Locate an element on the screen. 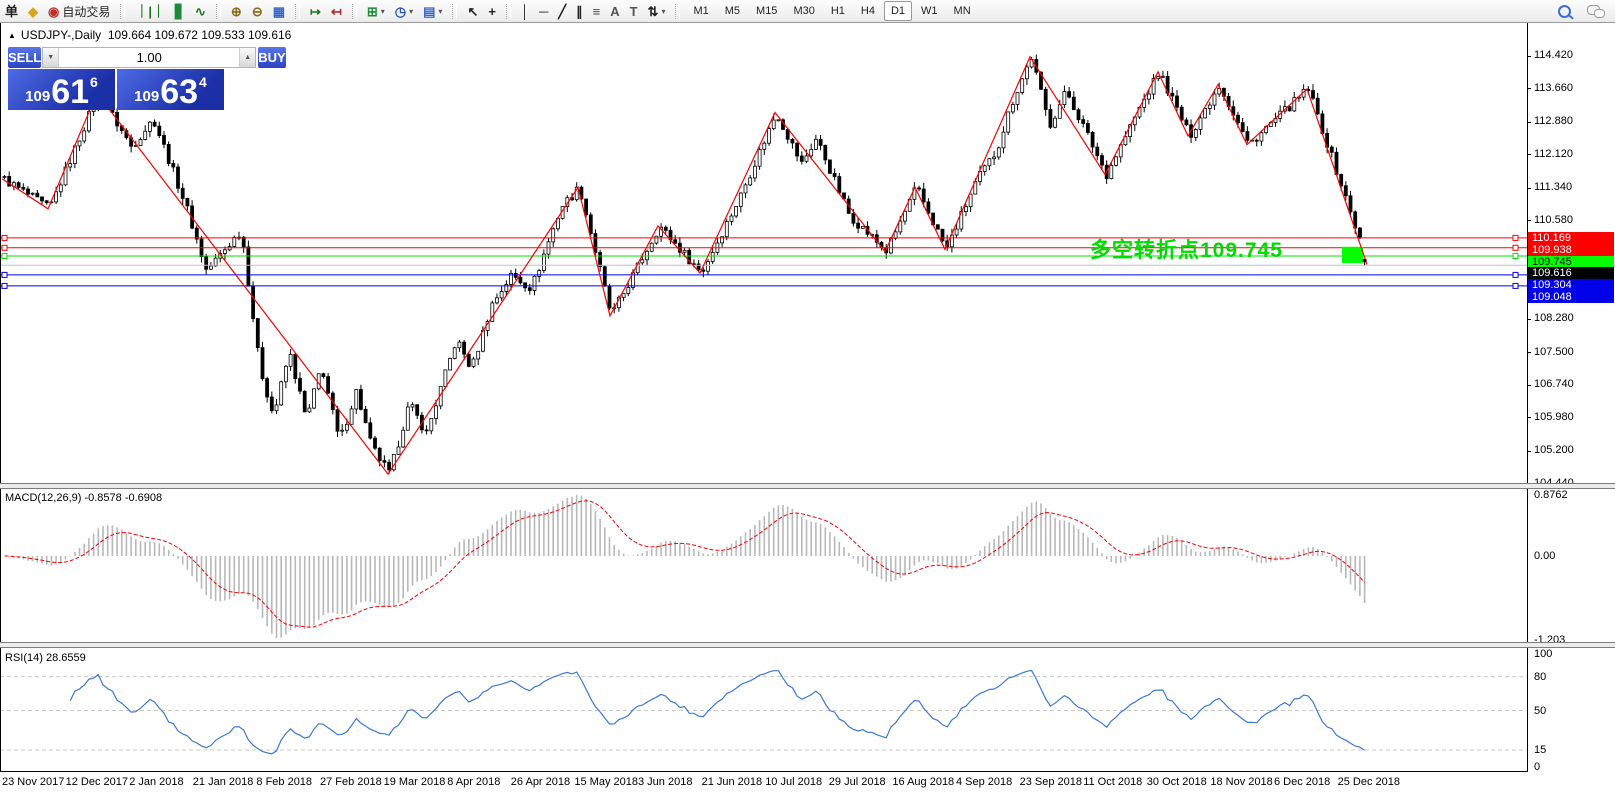 This screenshot has height=796, width=1615. price-axis-label: 108.280 is located at coordinates (1554, 318).